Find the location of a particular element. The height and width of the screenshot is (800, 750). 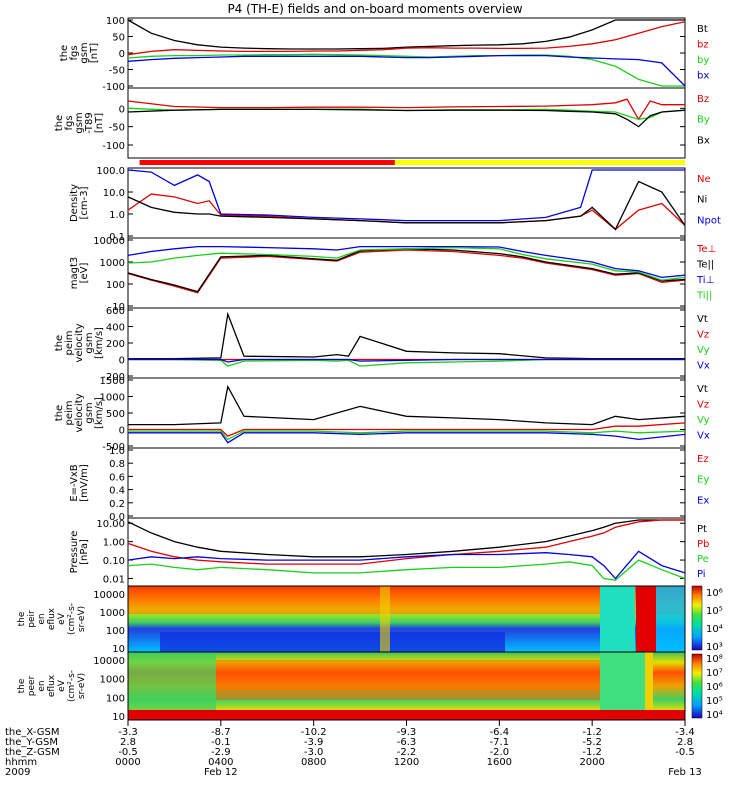

colorbar-label: 10⁷ is located at coordinates (714, 673).